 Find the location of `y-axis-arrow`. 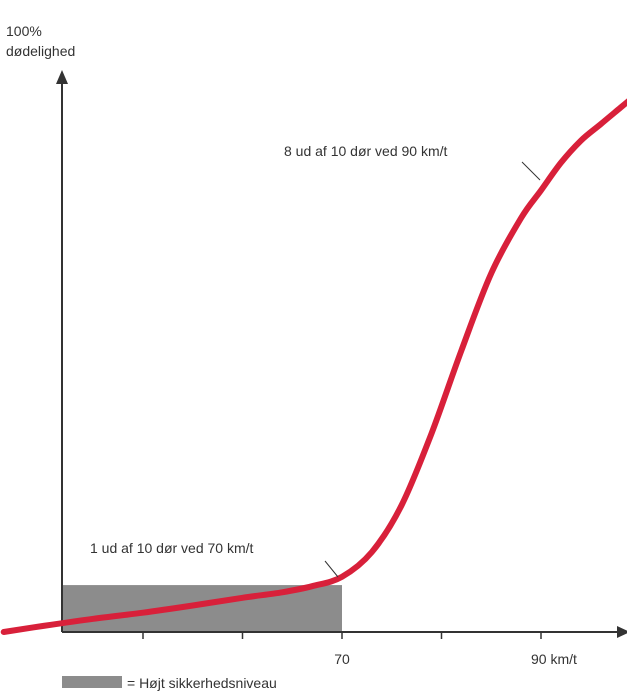

y-axis-arrow is located at coordinates (62, 77).